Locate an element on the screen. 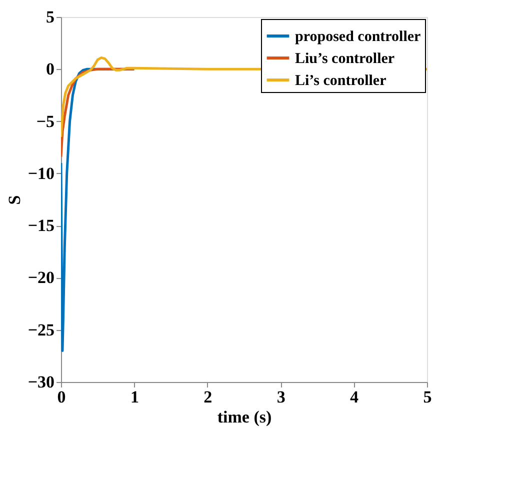 The image size is (523, 484). y-tick-label: −10 is located at coordinates (41, 173).